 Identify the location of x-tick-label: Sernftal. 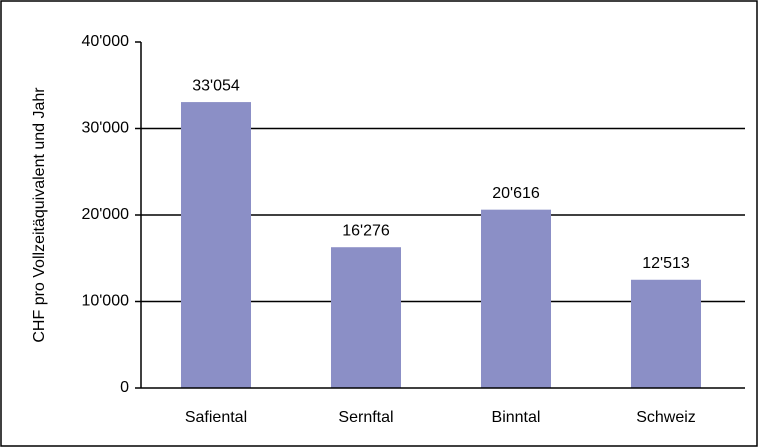
(365, 417).